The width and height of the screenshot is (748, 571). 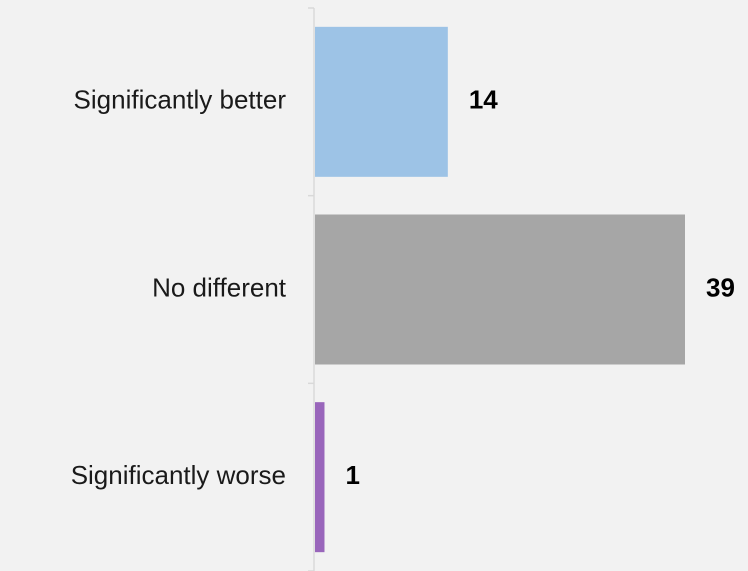 What do you see at coordinates (483, 100) in the screenshot?
I see `data-label: 14` at bounding box center [483, 100].